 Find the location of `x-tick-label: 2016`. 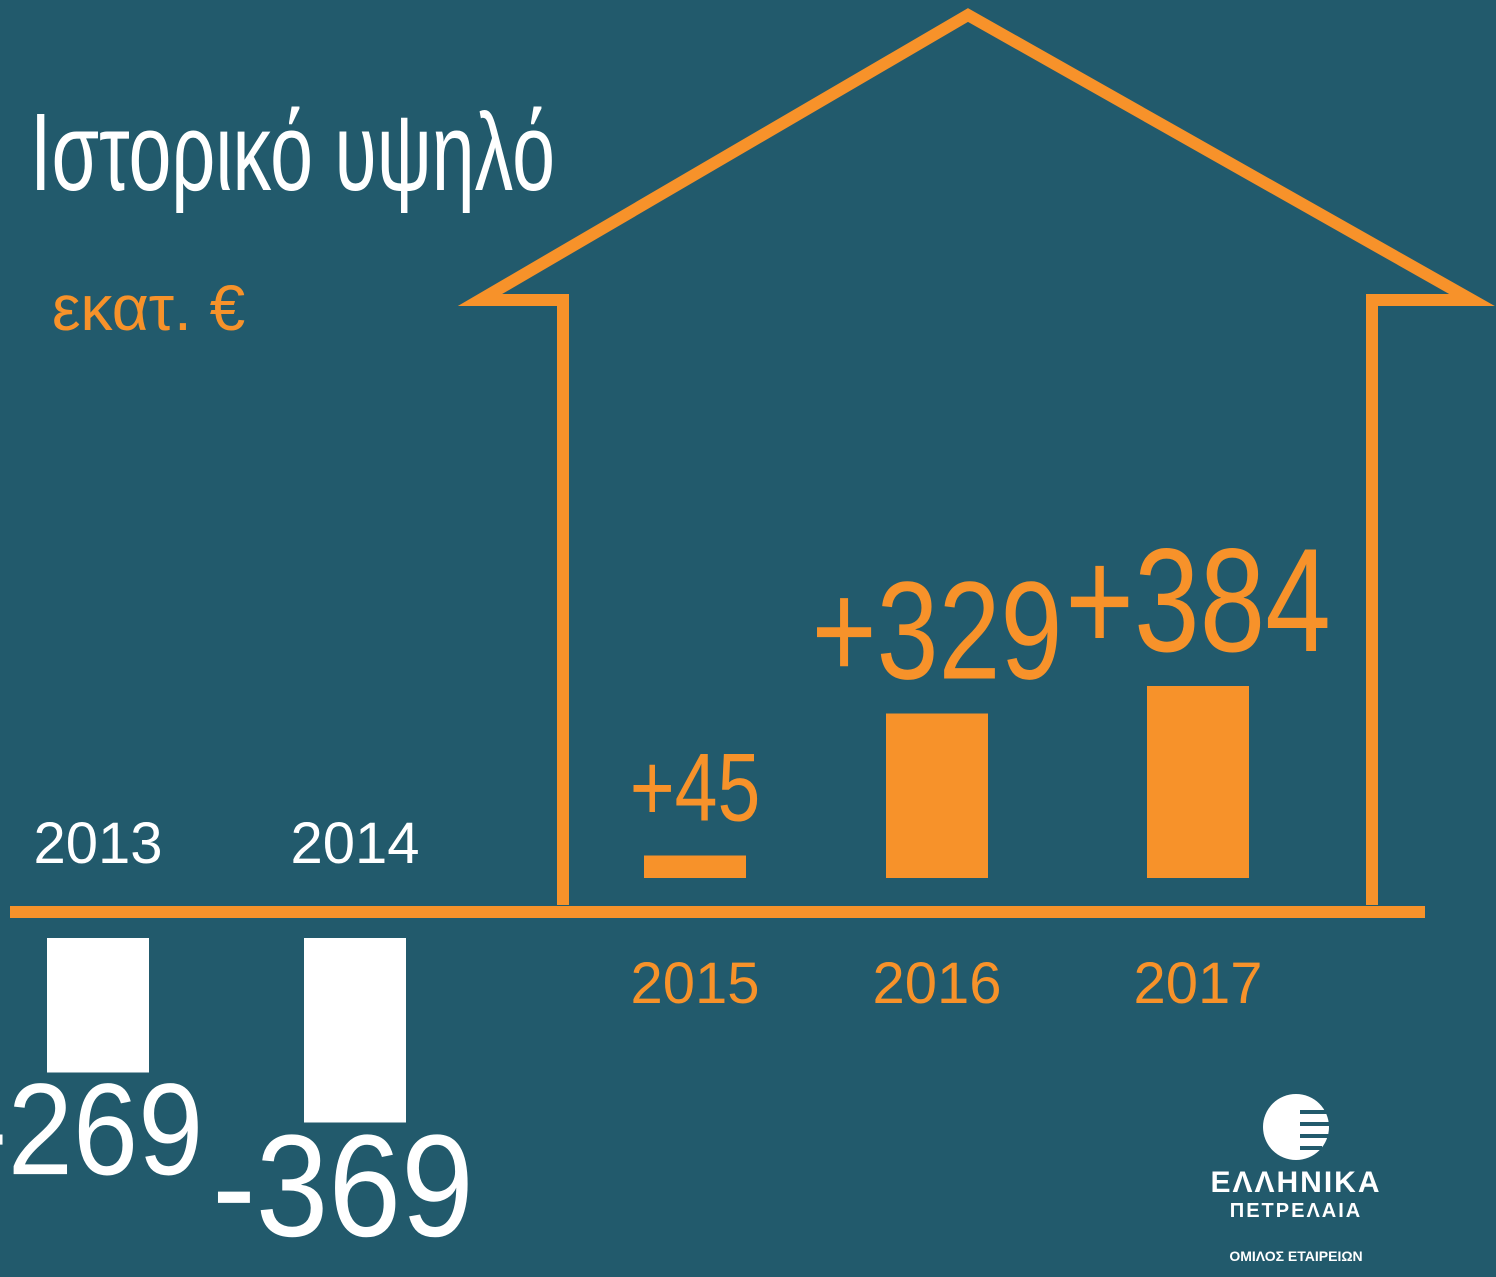

x-tick-label: 2016 is located at coordinates (936, 983).